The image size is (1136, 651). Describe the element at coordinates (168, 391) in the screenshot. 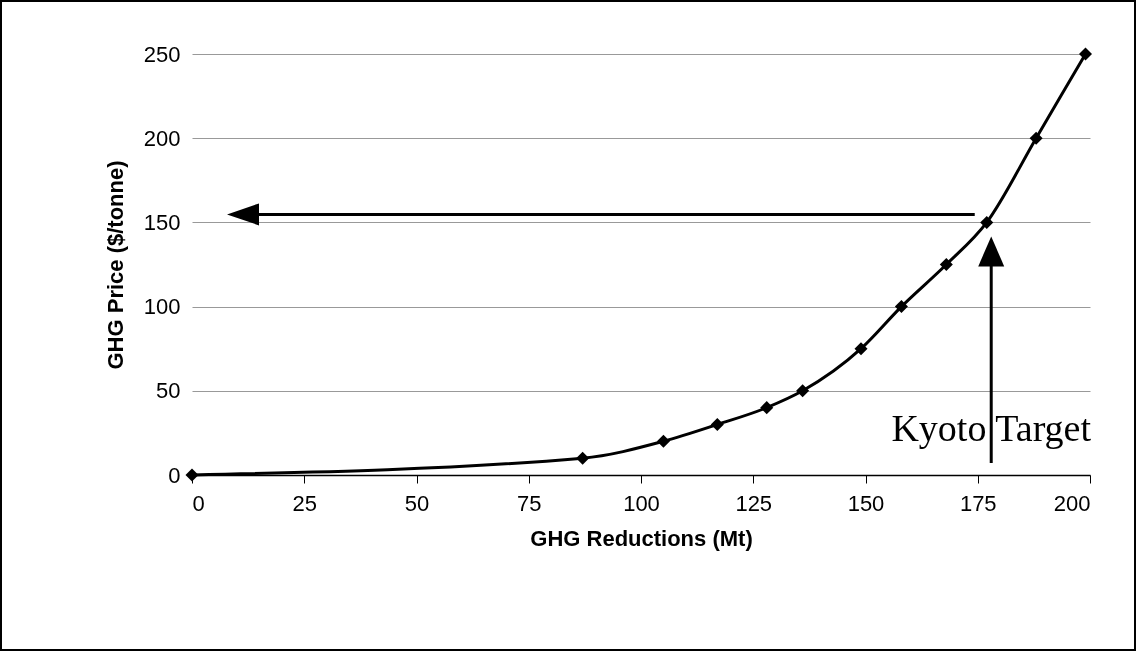

I see `y-tick-label: 50` at that location.